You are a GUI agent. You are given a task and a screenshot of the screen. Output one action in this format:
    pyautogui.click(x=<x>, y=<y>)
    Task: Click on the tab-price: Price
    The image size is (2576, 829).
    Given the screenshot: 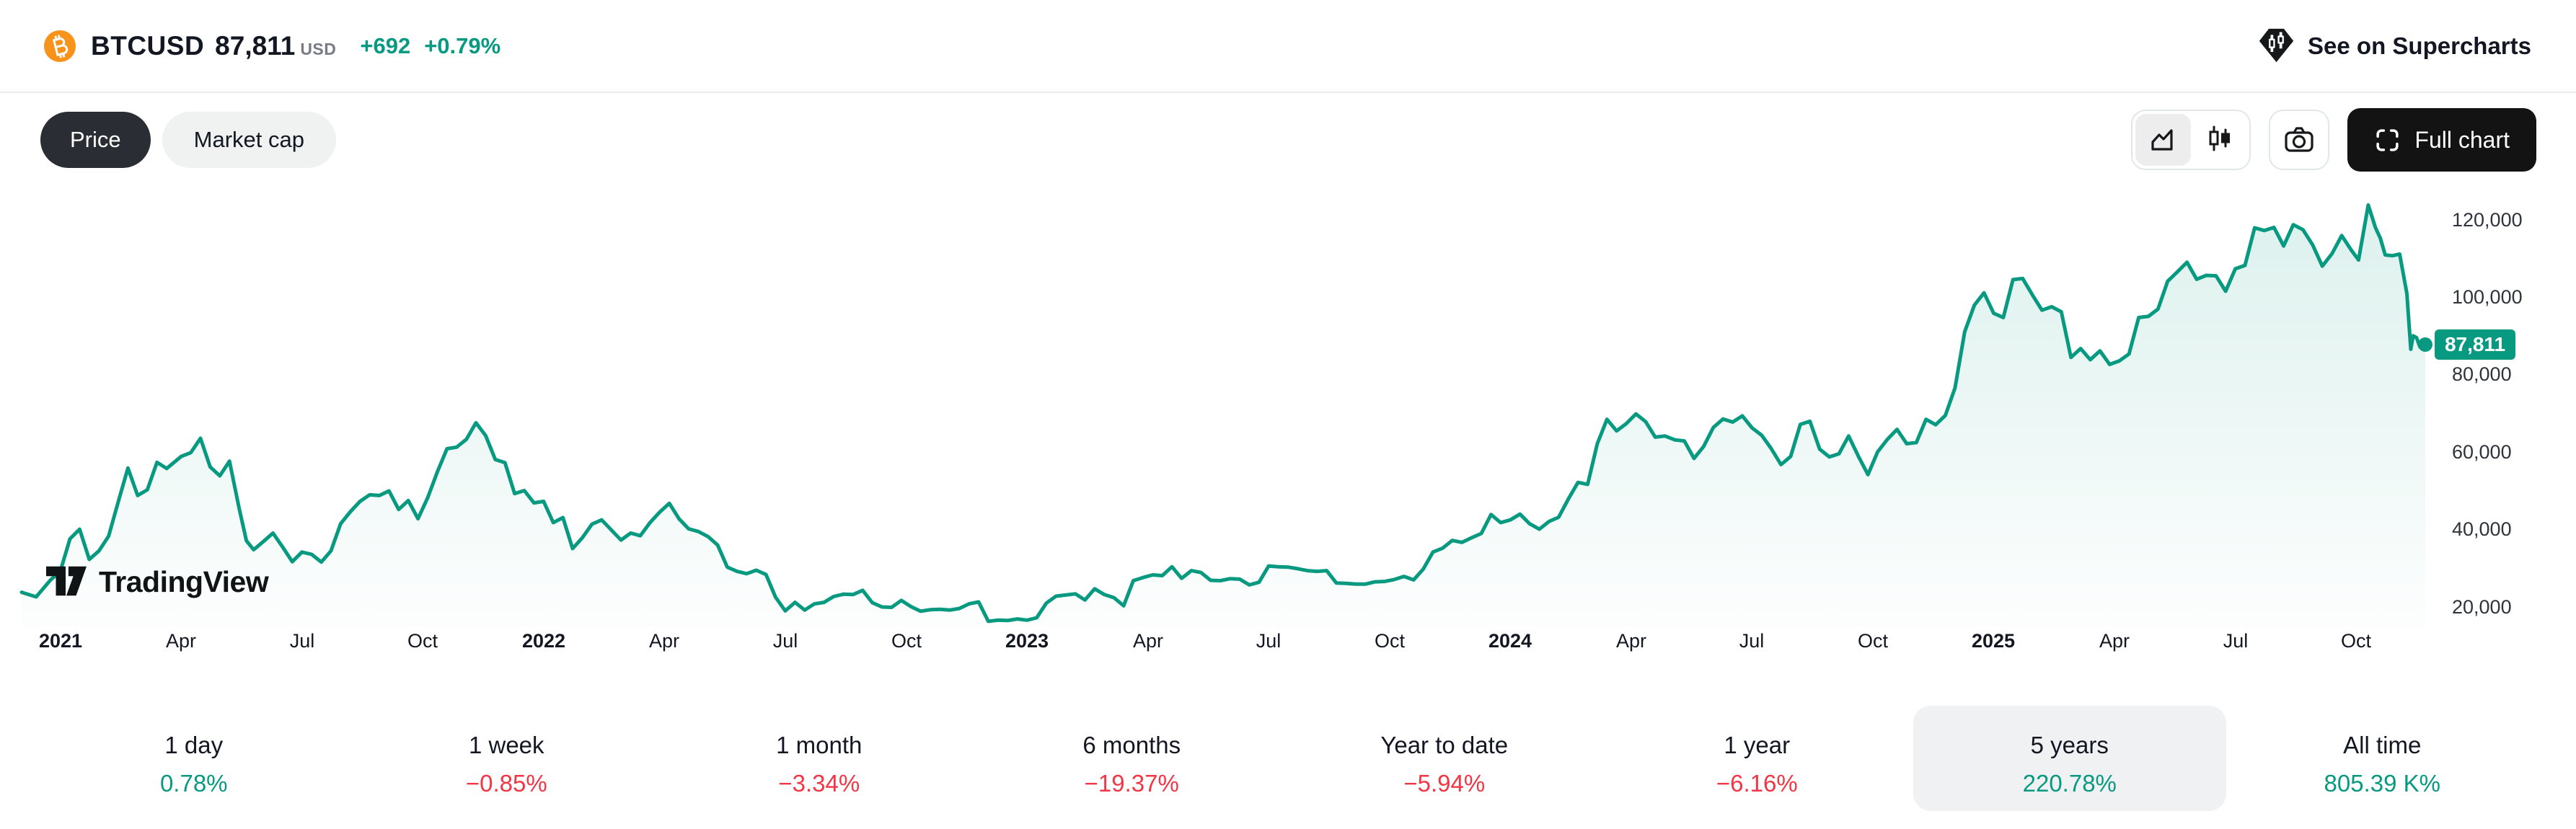 What is the action you would take?
    pyautogui.click(x=95, y=140)
    